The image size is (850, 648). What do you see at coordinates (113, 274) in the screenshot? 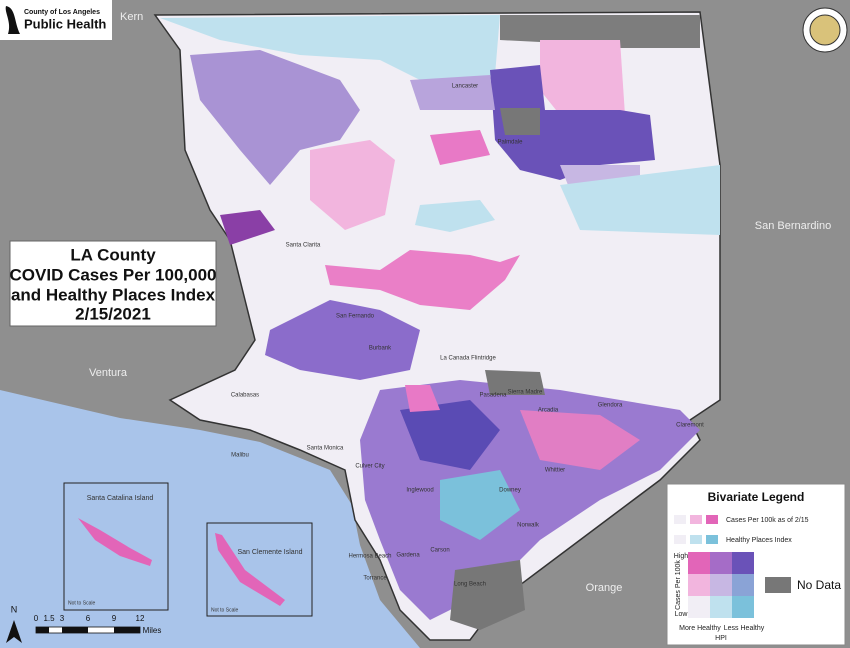
I see `title-line: COVID Cases Per 100,000` at bounding box center [113, 274].